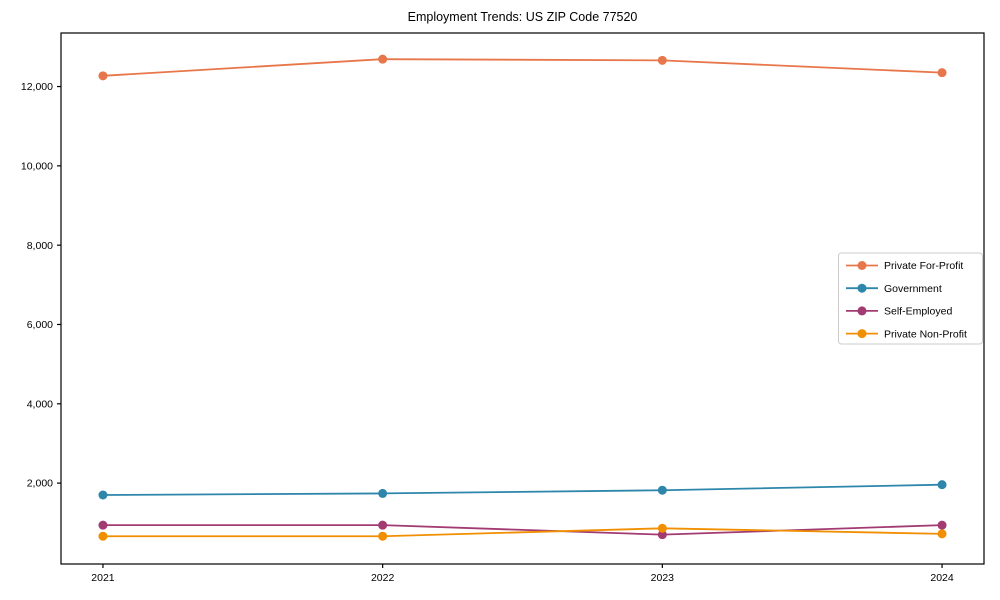  I want to click on y-tick-label: 8,000, so click(40, 246).